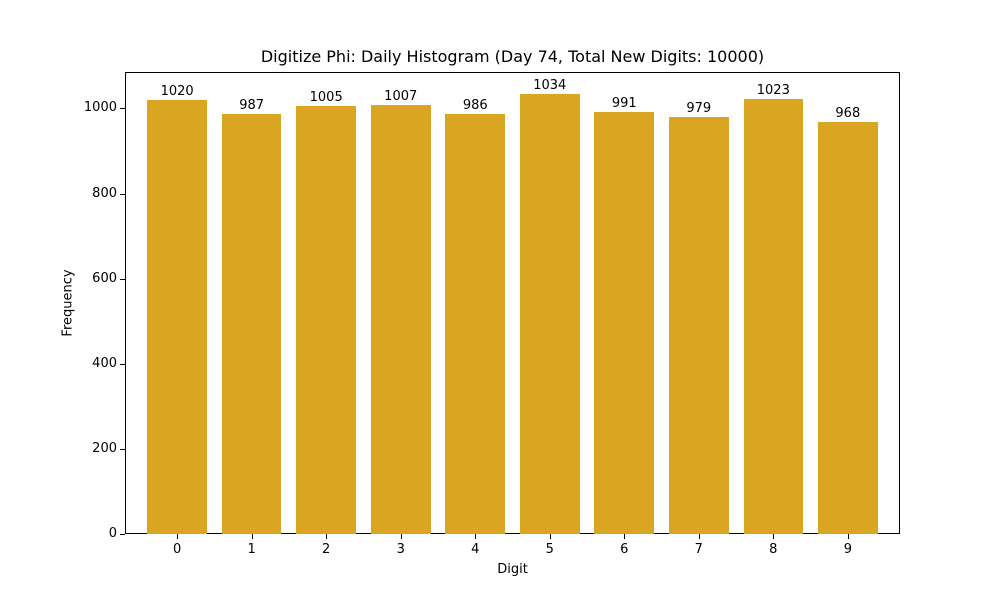 The height and width of the screenshot is (600, 1000). Describe the element at coordinates (475, 106) in the screenshot. I see `bar-value-label: 986` at that location.